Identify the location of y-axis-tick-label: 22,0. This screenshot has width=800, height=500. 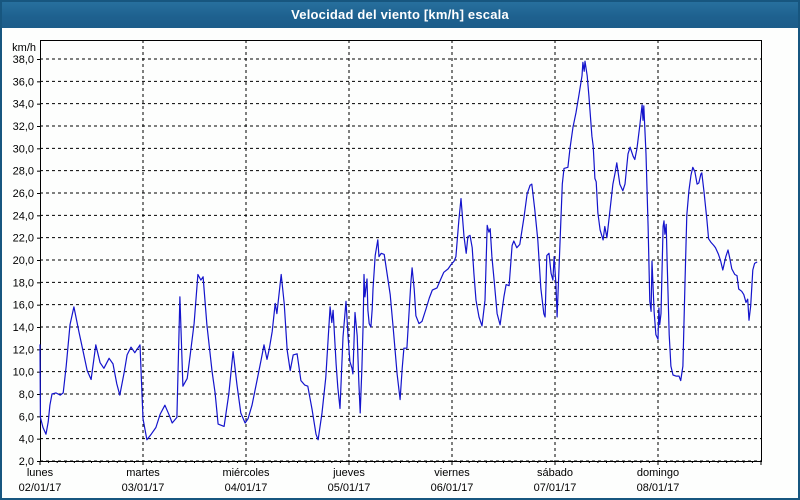
(23, 239).